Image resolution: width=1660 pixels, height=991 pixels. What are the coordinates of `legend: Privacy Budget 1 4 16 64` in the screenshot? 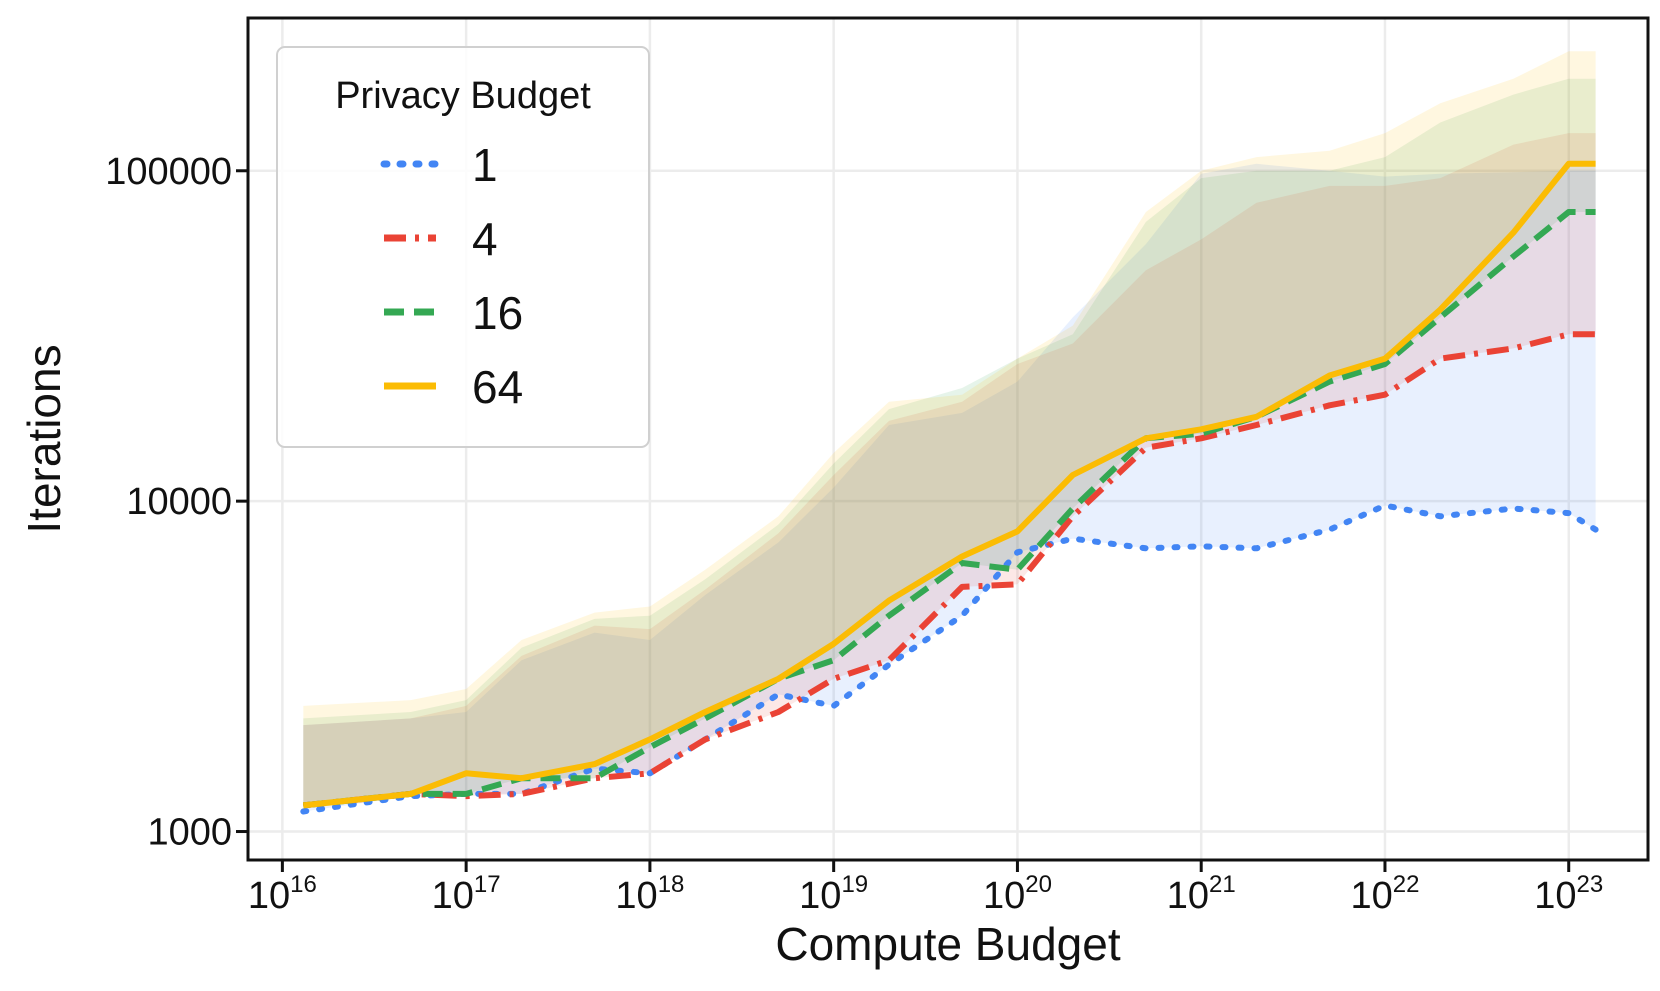 It's located at (463, 247).